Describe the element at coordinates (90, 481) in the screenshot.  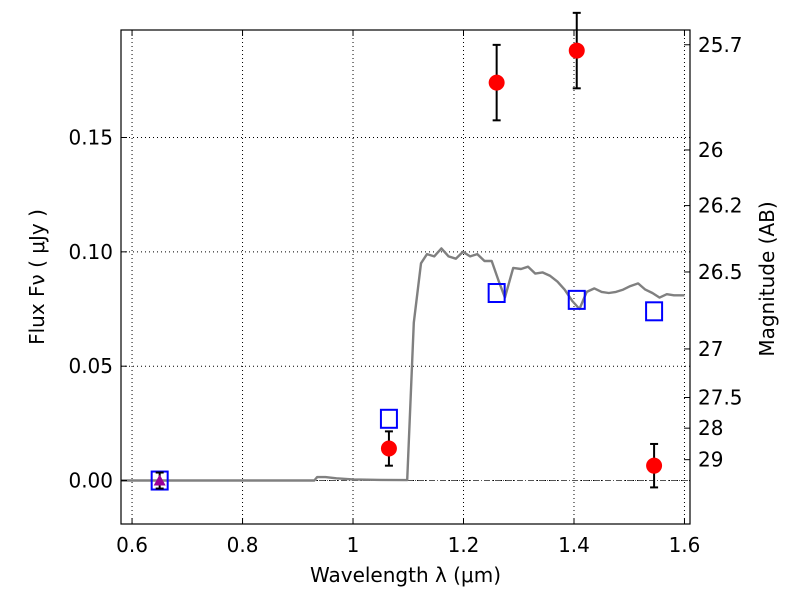
I see `y-tick-label: 0.00` at that location.